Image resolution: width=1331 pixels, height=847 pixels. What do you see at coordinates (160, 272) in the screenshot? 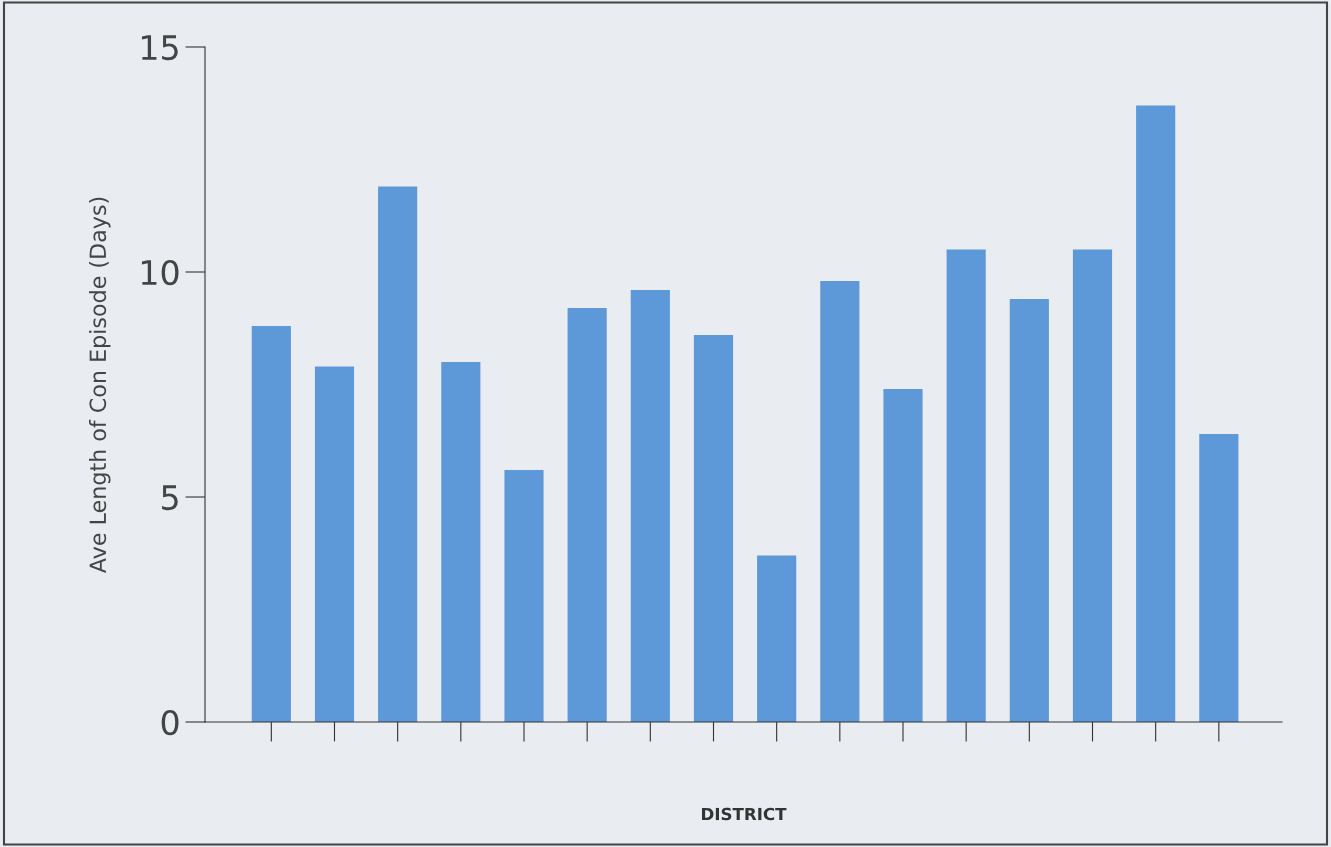
I see `y-tick-label: 10` at bounding box center [160, 272].